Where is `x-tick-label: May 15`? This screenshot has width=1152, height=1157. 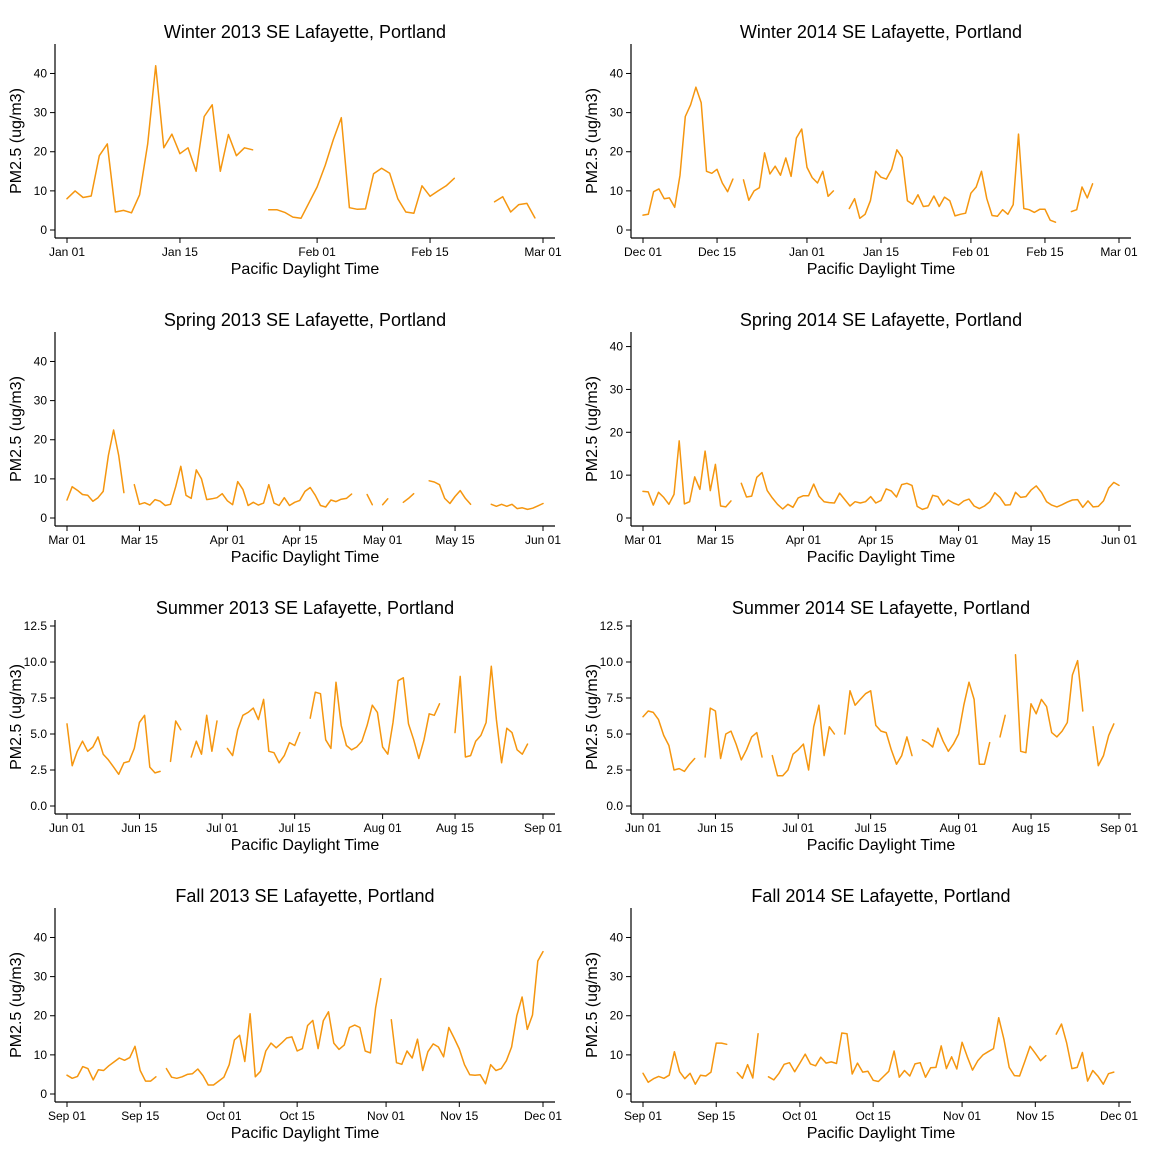 x-tick-label: May 15 is located at coordinates (1031, 540).